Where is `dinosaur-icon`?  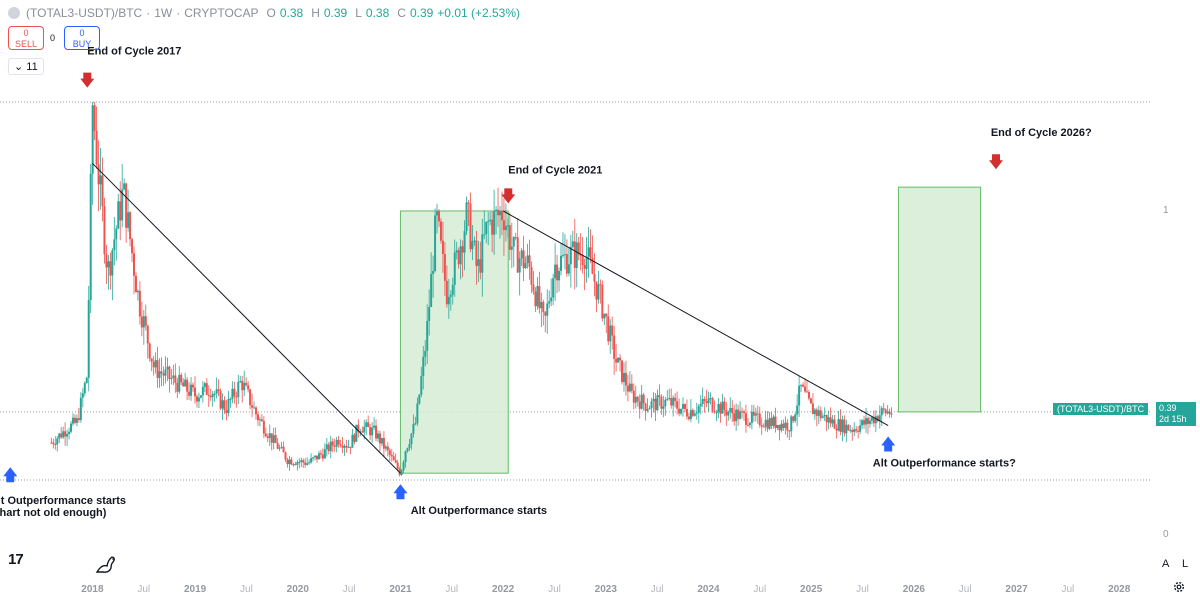
dinosaur-icon is located at coordinates (106, 564).